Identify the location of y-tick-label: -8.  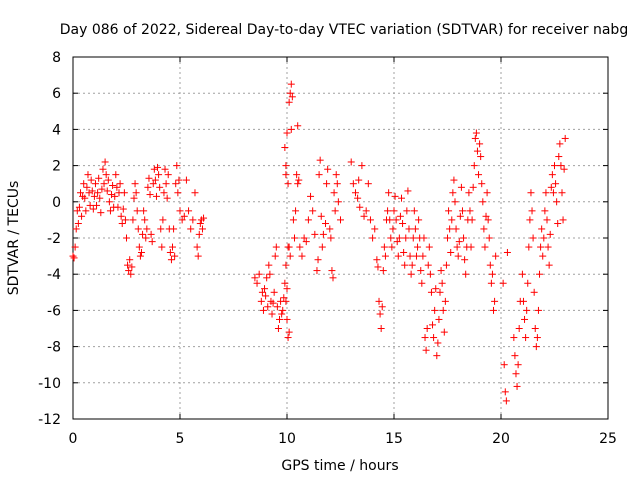
(54, 348).